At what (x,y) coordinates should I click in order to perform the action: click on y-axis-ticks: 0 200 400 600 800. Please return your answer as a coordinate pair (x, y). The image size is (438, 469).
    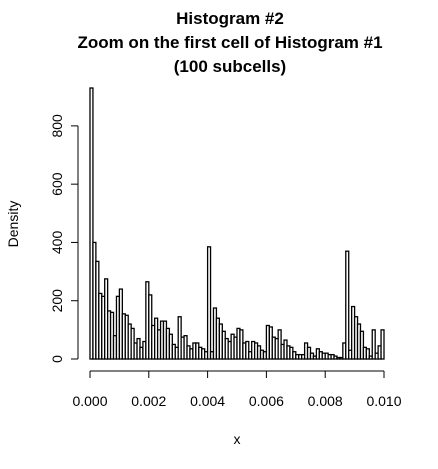
    Looking at the image, I should click on (63, 238).